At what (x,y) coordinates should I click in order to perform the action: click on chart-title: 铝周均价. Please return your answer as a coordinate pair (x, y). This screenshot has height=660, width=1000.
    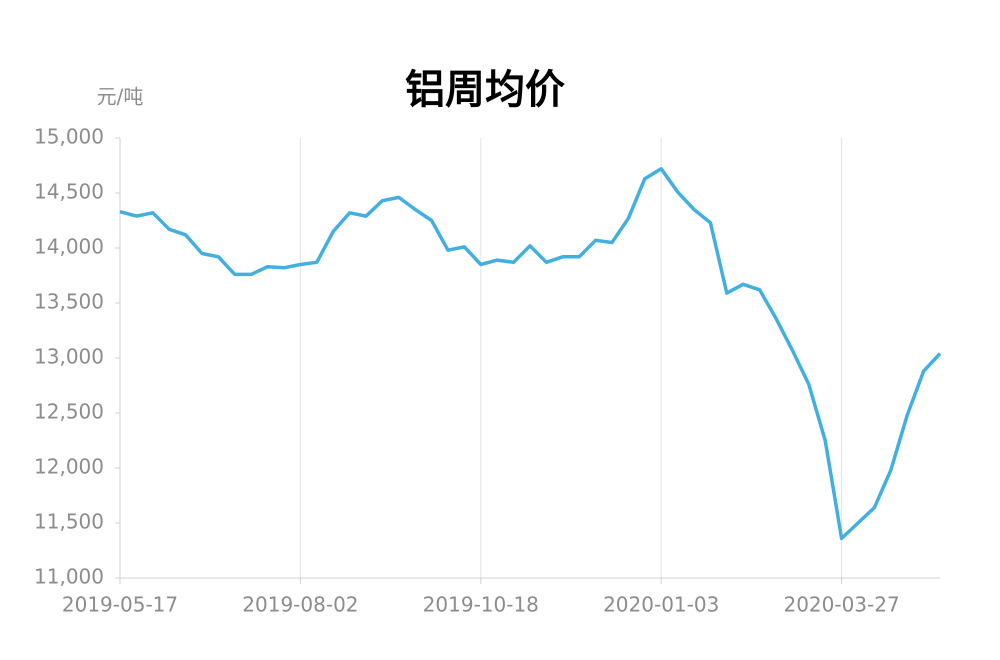
    Looking at the image, I should click on (485, 90).